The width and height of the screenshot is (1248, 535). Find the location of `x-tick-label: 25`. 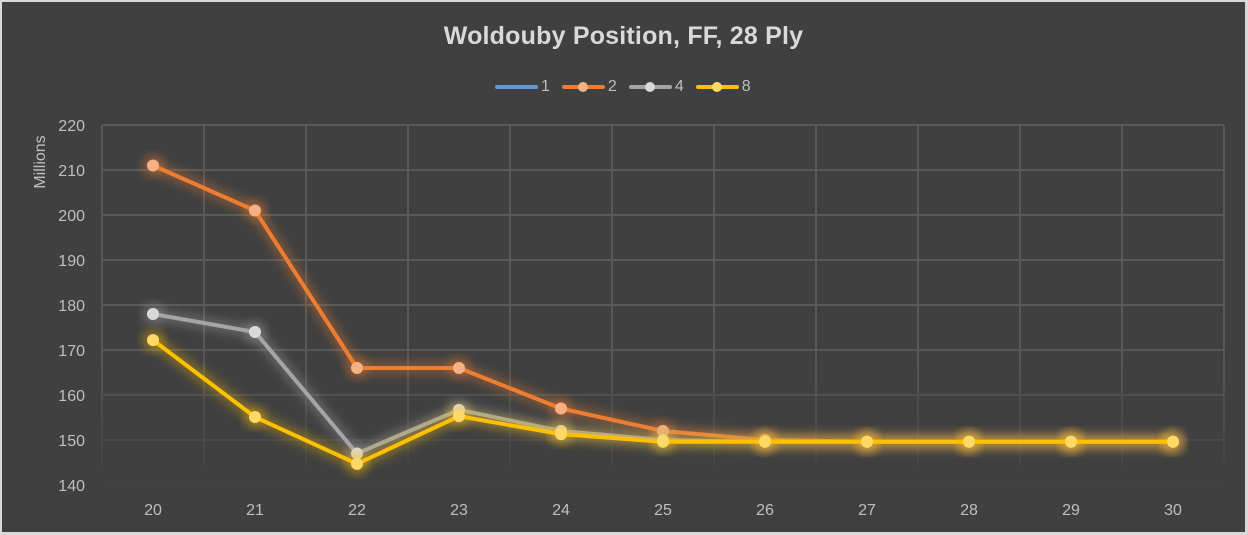

x-tick-label: 25 is located at coordinates (663, 510).